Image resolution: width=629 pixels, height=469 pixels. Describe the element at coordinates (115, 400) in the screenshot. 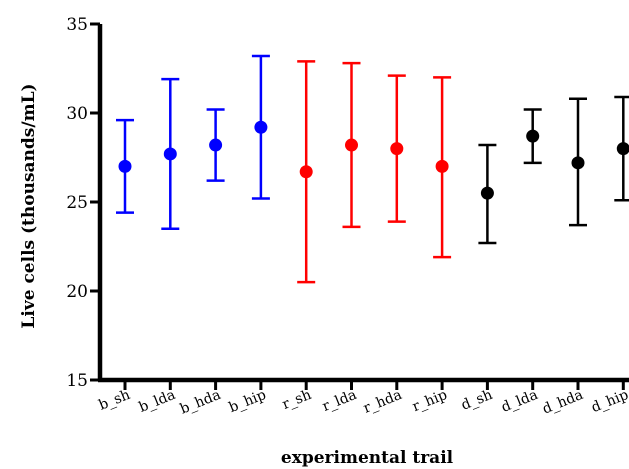

I see `x-tick-label: b_sh` at that location.